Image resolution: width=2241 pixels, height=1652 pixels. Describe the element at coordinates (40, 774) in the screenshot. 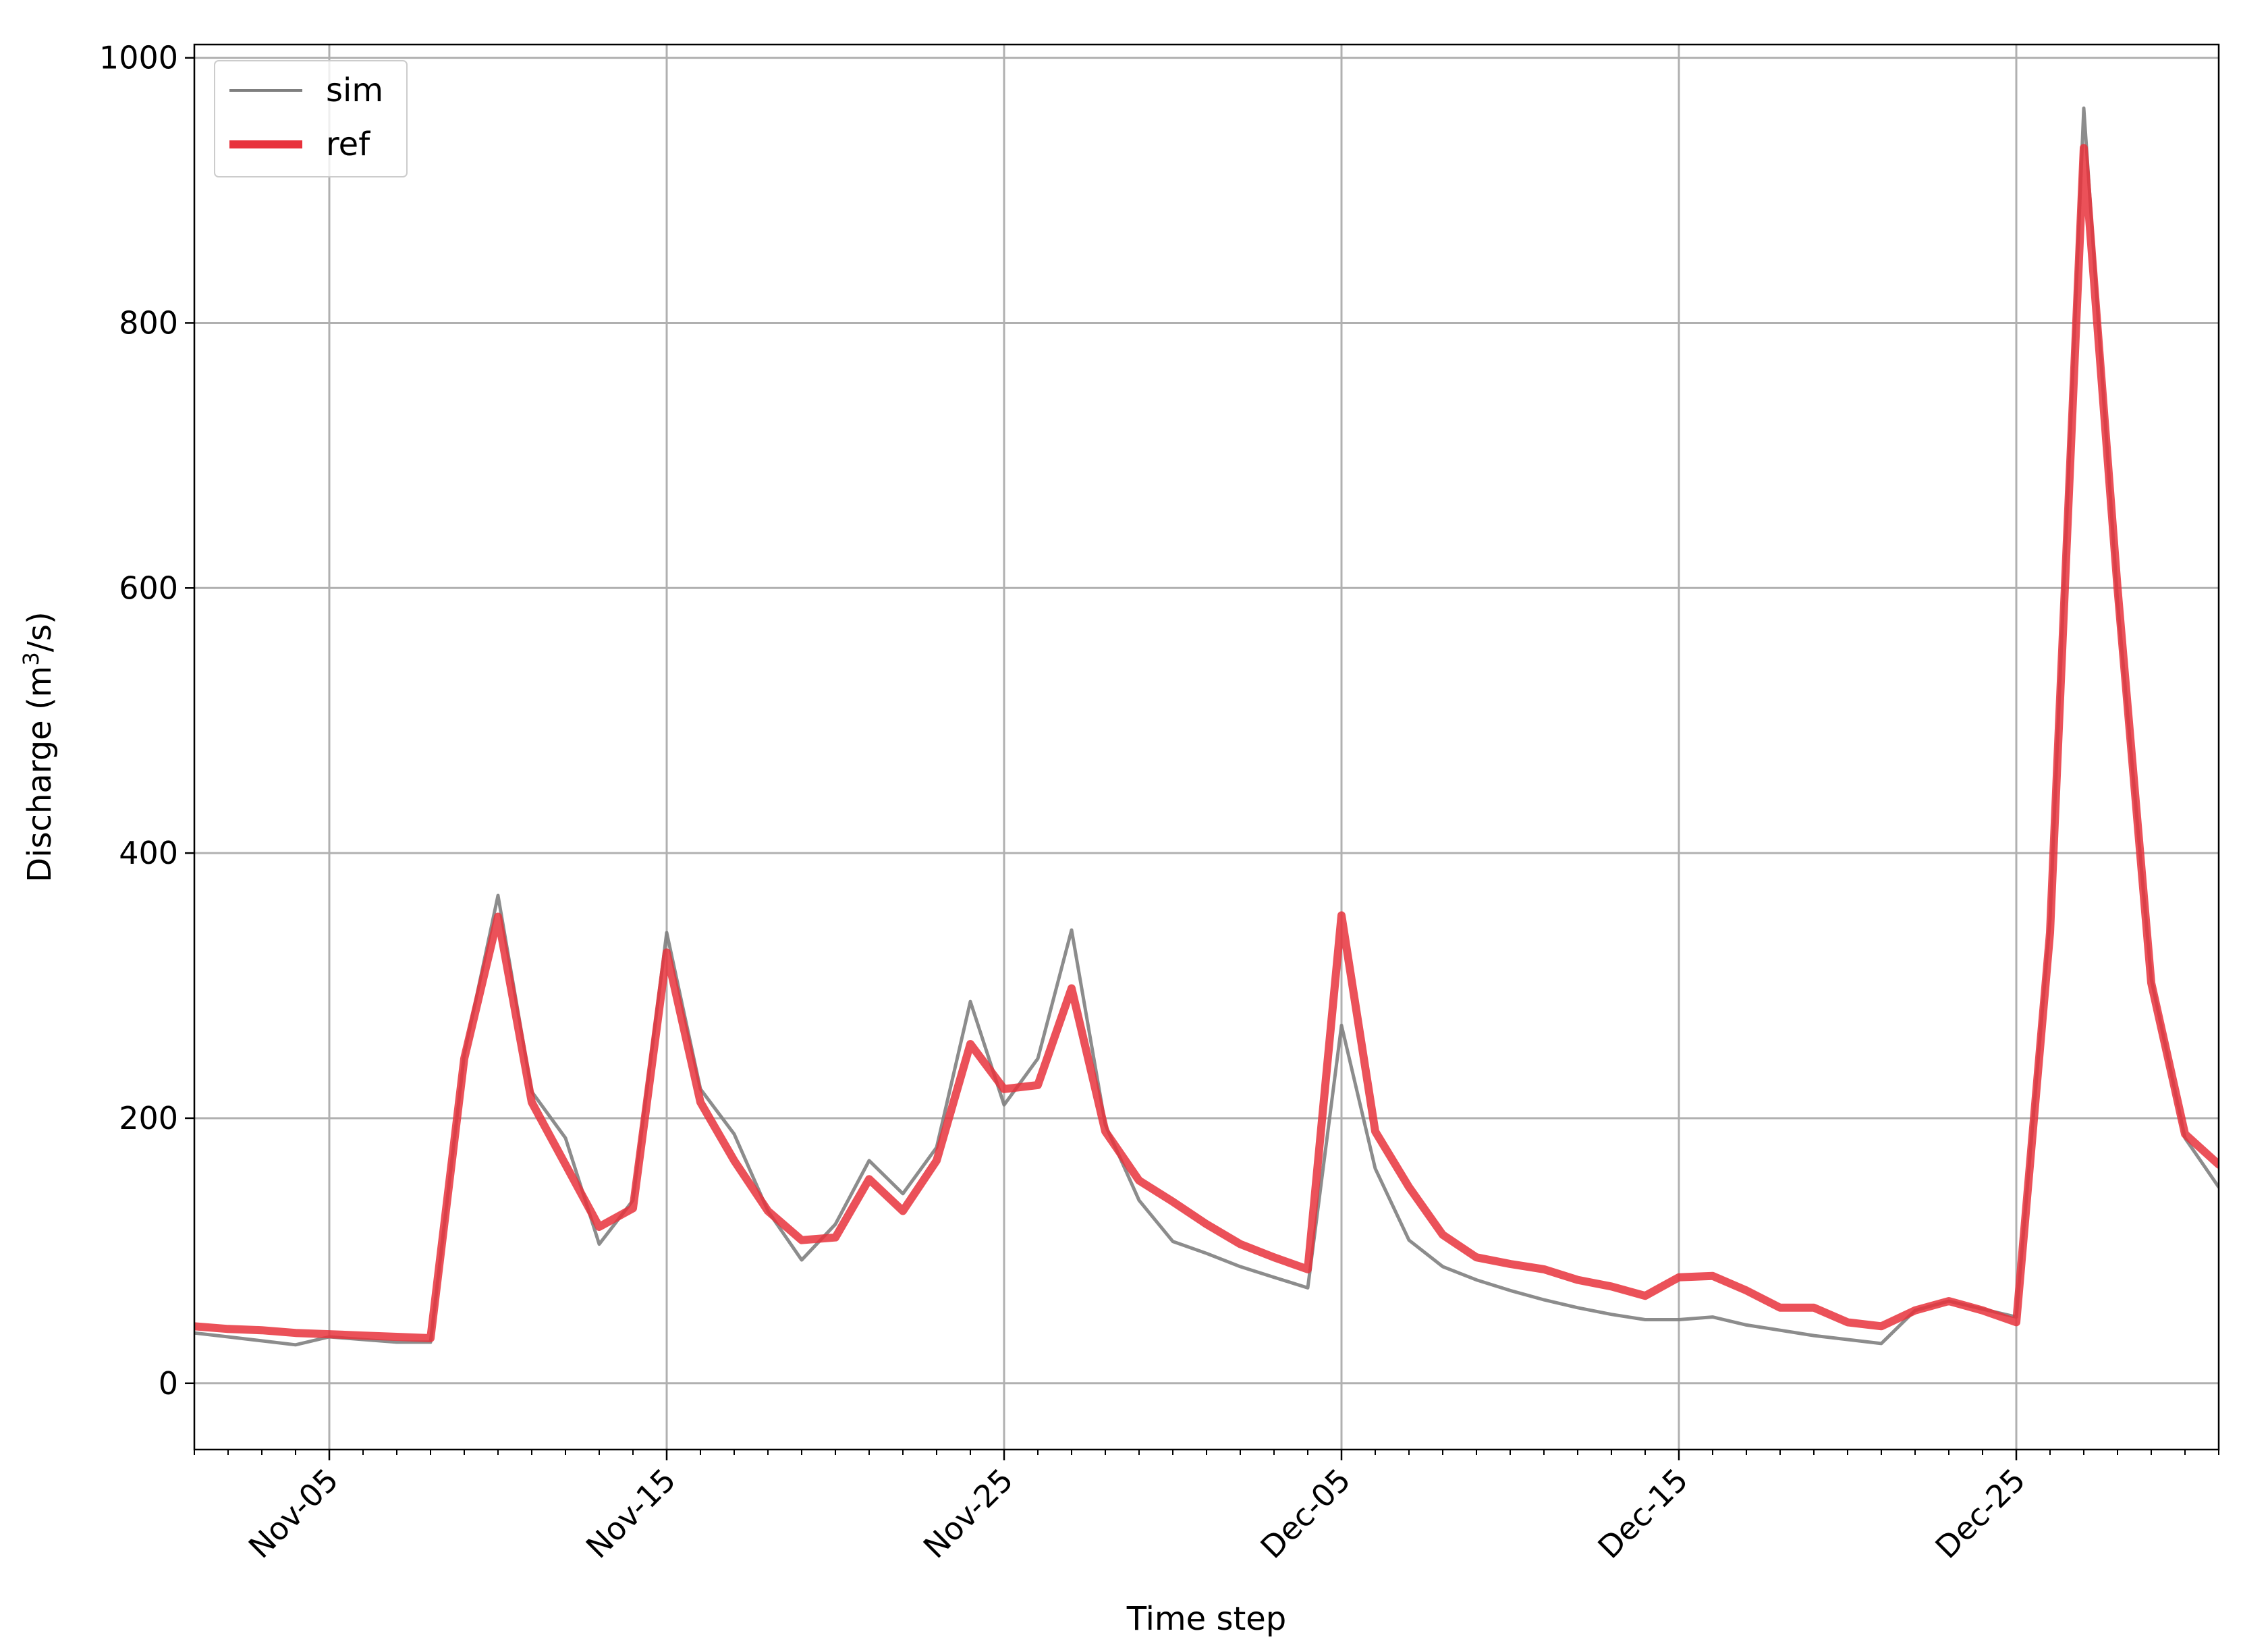

I see `y-axis-label-main: Discharge (m` at that location.